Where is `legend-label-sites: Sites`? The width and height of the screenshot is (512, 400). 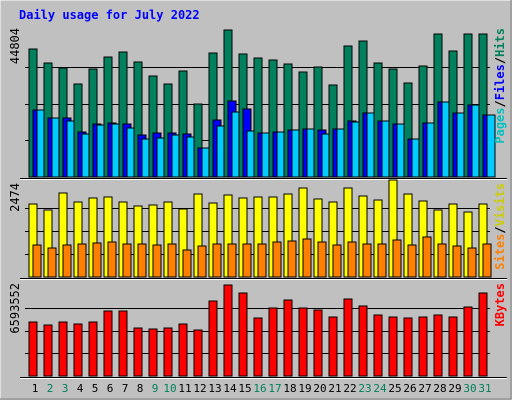 legend-label-sites: Sites is located at coordinates (500, 252).